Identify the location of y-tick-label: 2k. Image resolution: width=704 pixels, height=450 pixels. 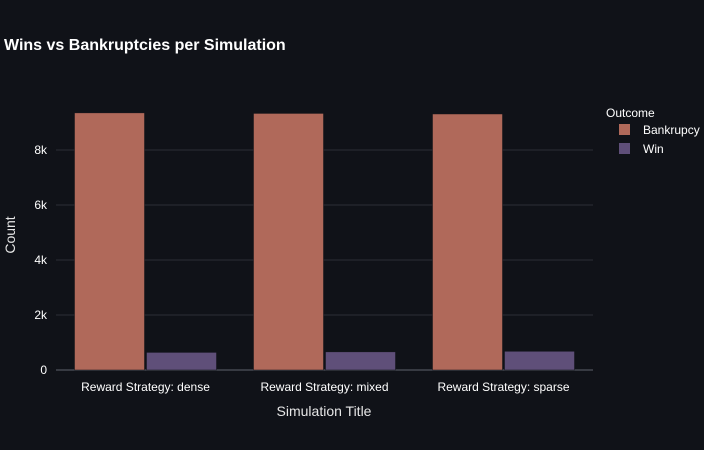
(41, 315).